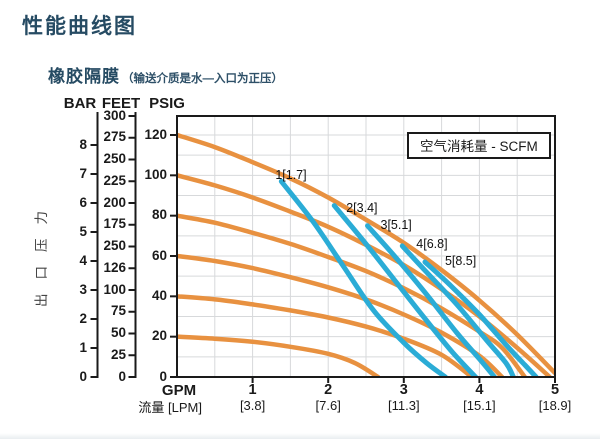  What do you see at coordinates (159, 295) in the screenshot?
I see `psig-tick-label: 40` at bounding box center [159, 295].